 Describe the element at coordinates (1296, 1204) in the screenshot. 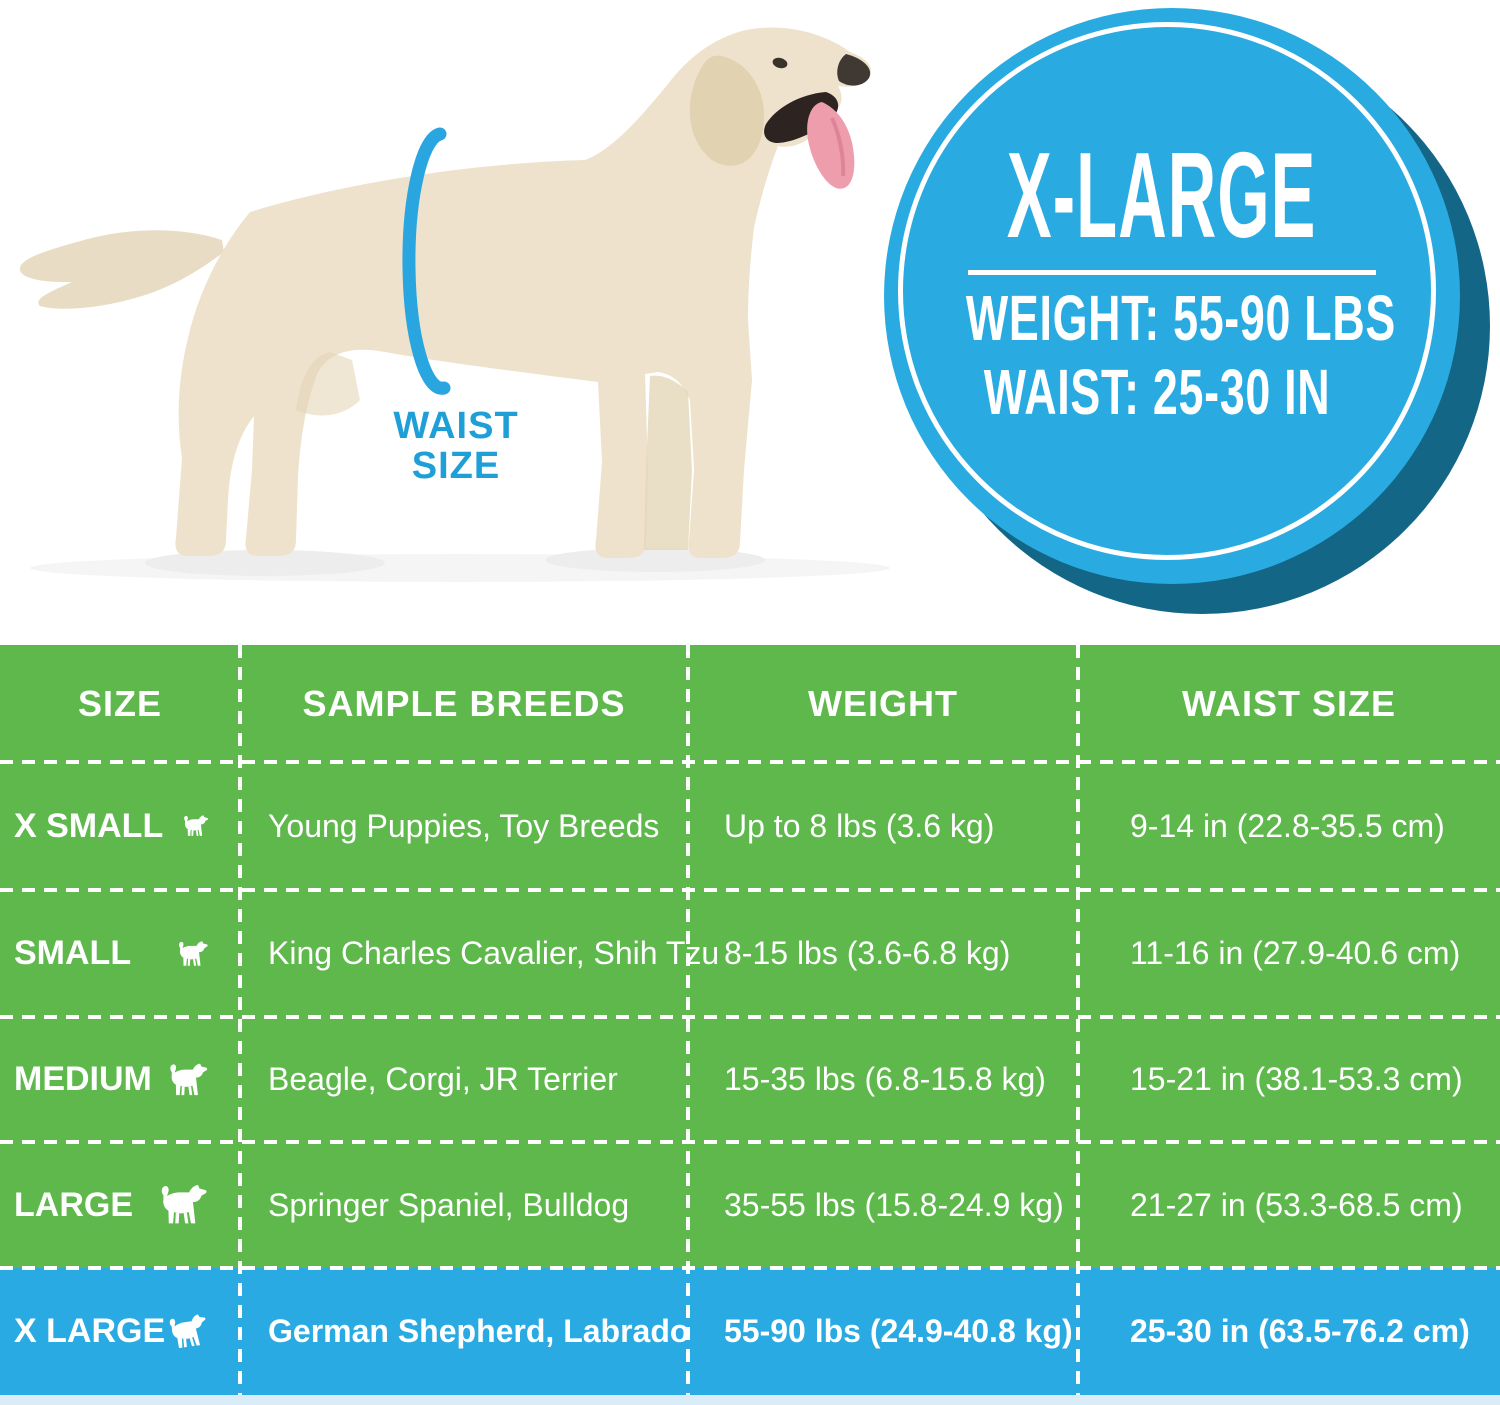

I see `table-cell-waist: 21-27 in (53.3-68.5 cm)` at that location.